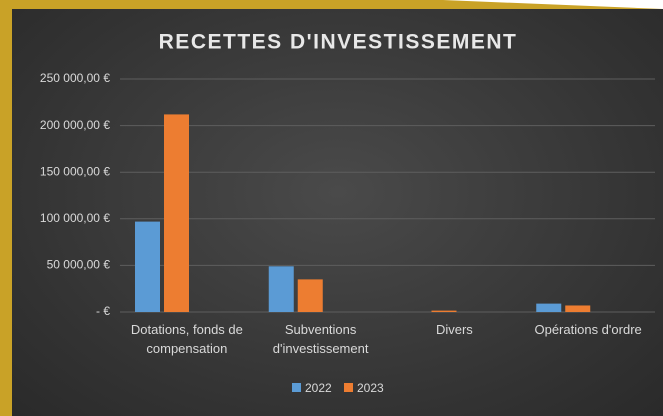  Describe the element at coordinates (186, 339) in the screenshot. I see `x-tick-label: Dotations, fonds de compensation` at that location.